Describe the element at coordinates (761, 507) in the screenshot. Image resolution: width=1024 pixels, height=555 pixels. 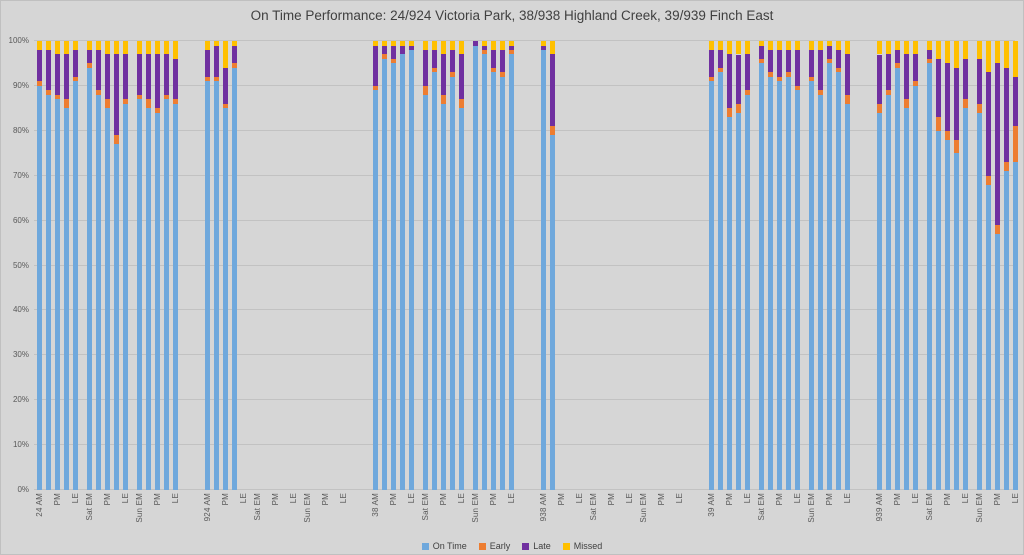
I see `x-axis-label: Sat EM` at that location.